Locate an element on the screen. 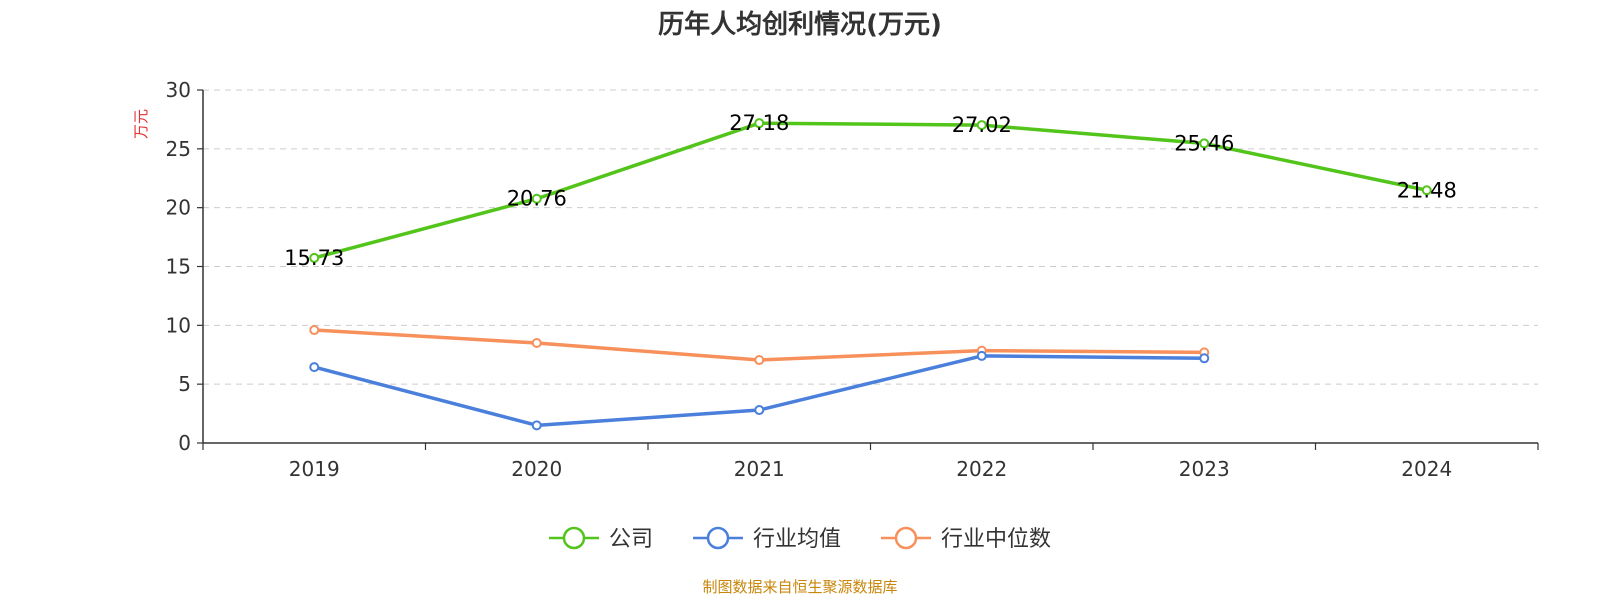  y-tick-label: 30 is located at coordinates (178, 90).